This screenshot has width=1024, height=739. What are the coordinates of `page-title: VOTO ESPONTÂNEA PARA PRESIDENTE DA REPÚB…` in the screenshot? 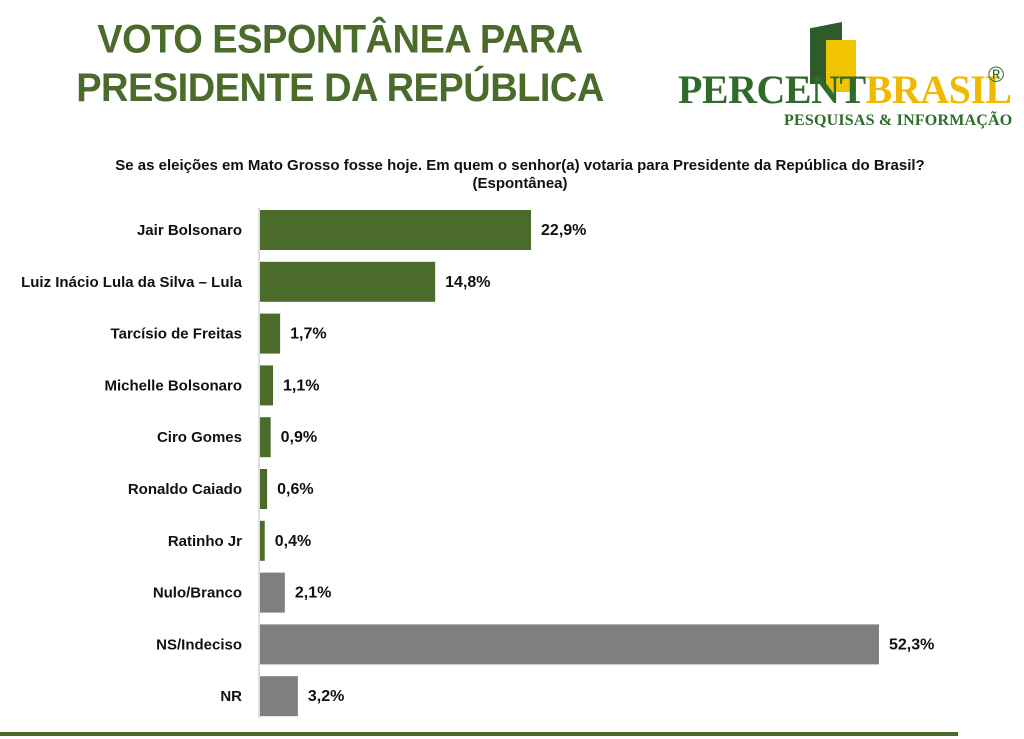 It's located at (340, 64).